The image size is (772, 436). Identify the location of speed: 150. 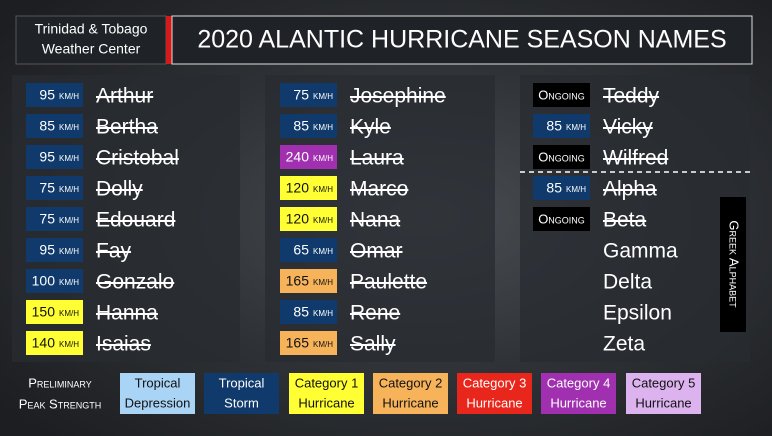
(44, 312).